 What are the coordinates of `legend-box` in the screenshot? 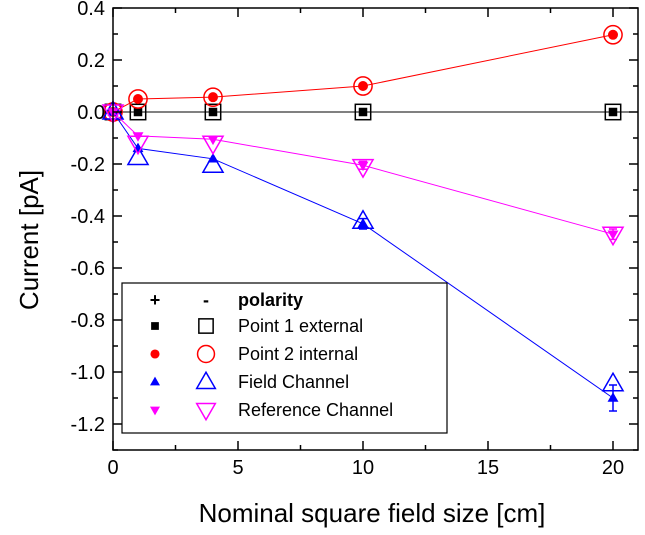 It's located at (284, 358).